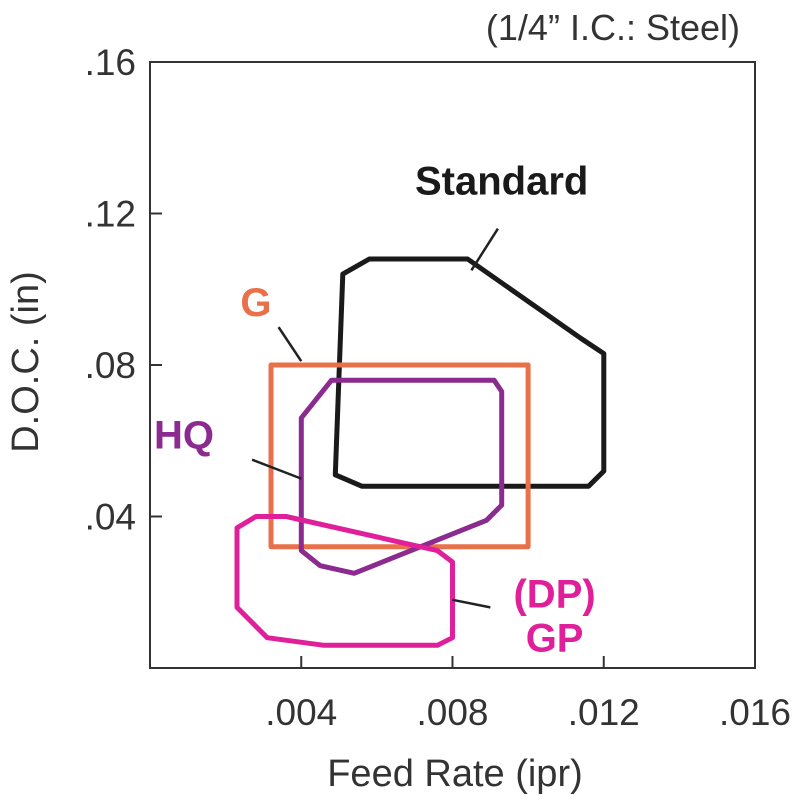  I want to click on region-gp-label: GP, so click(555, 638).